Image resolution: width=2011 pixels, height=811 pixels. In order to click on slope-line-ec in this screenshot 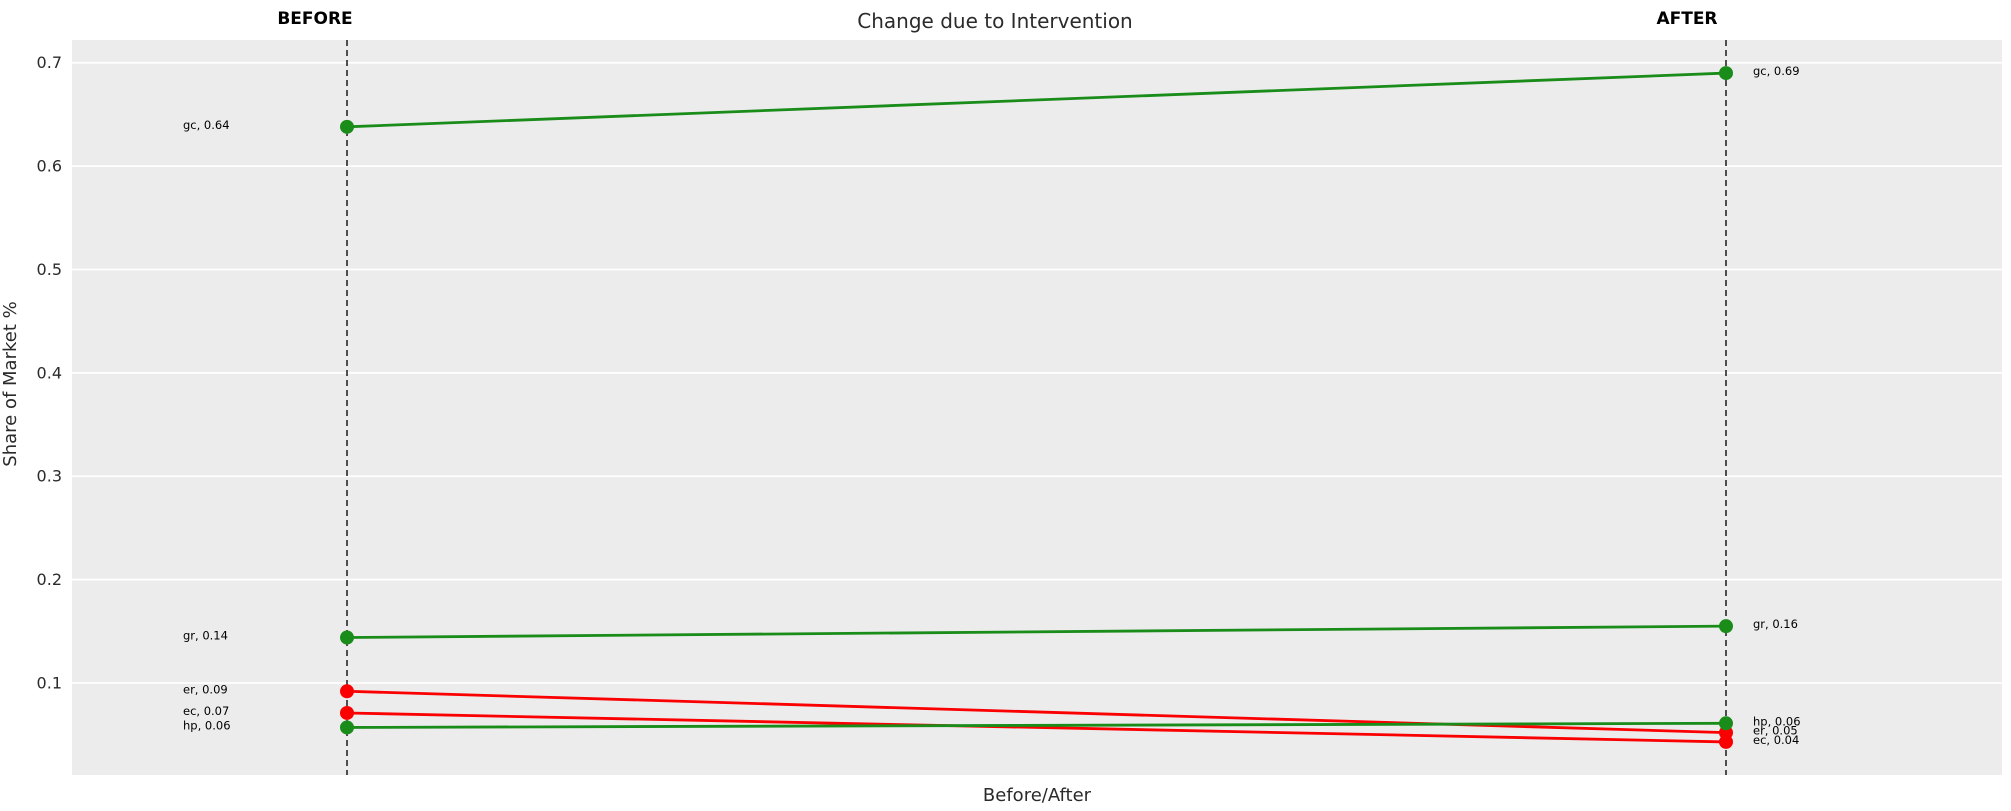, I will do `click(1036, 727)`.